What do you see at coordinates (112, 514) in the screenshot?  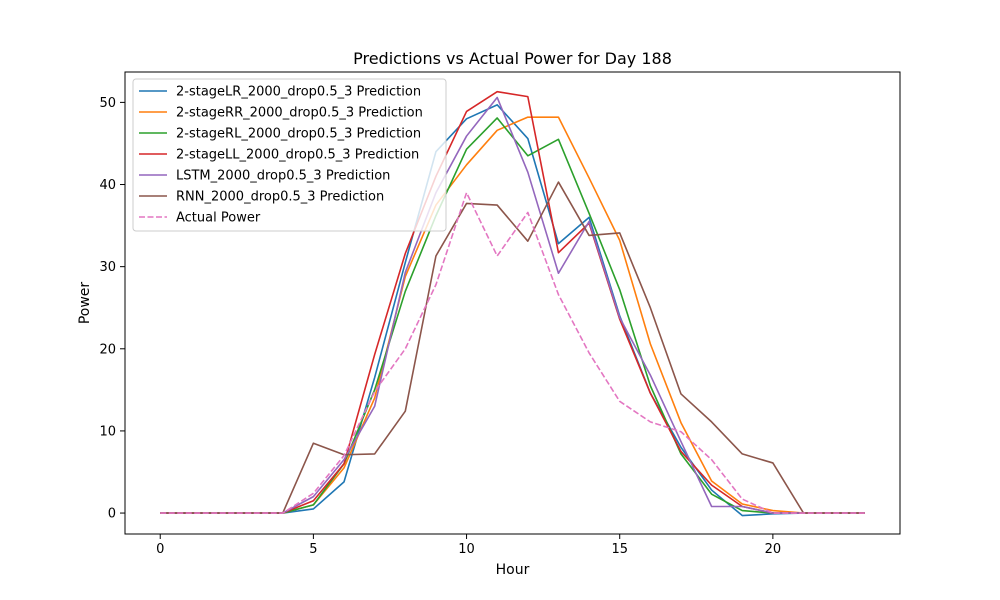 I see `y-tick-label: 0` at bounding box center [112, 514].